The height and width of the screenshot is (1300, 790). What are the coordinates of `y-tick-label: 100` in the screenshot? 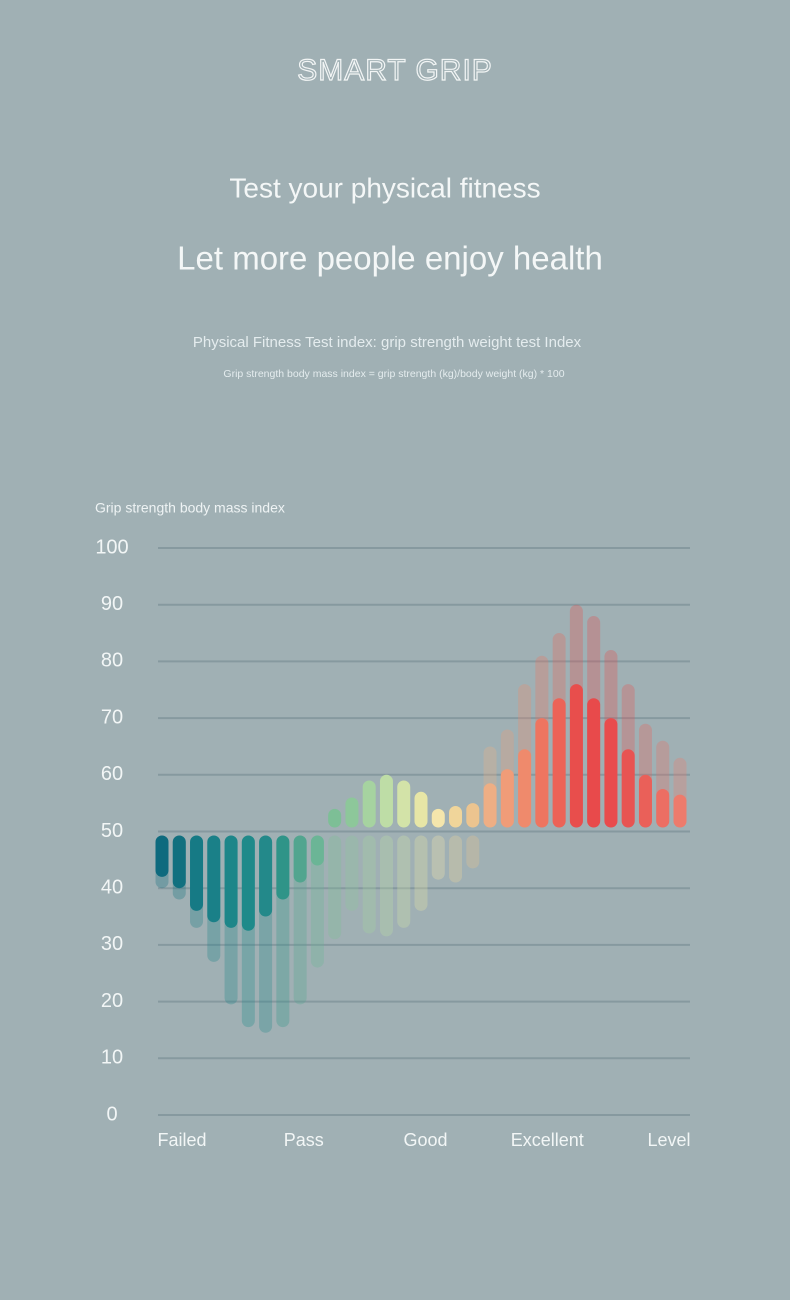 It's located at (111, 547).